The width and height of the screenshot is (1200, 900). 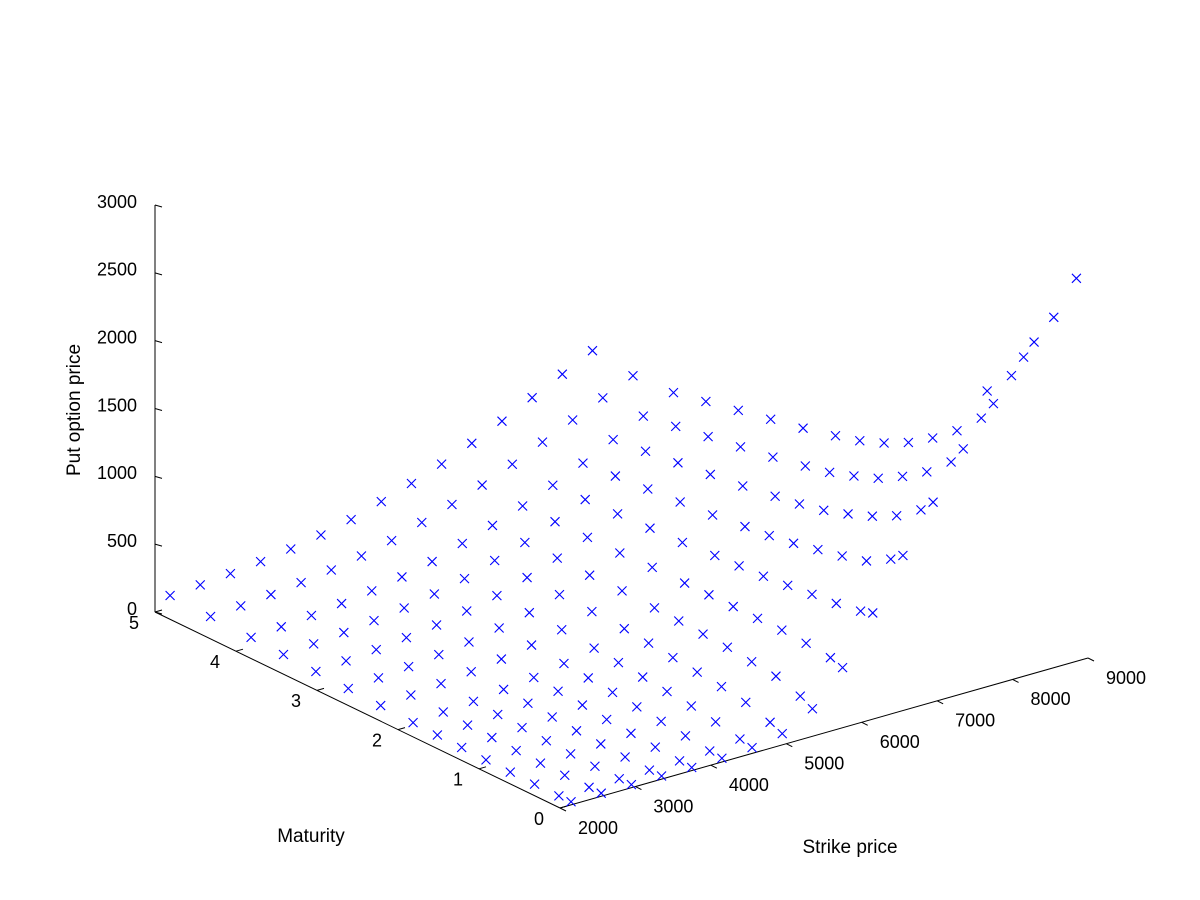 What do you see at coordinates (975, 721) in the screenshot?
I see `x-tick-label: 7000` at bounding box center [975, 721].